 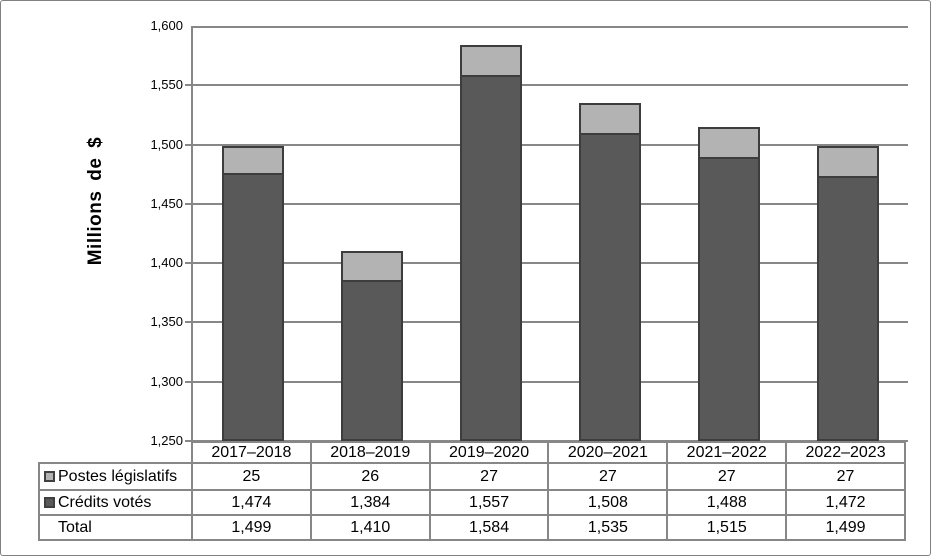 What do you see at coordinates (844, 452) in the screenshot?
I see `year-header-cell: 2022–2023` at bounding box center [844, 452].